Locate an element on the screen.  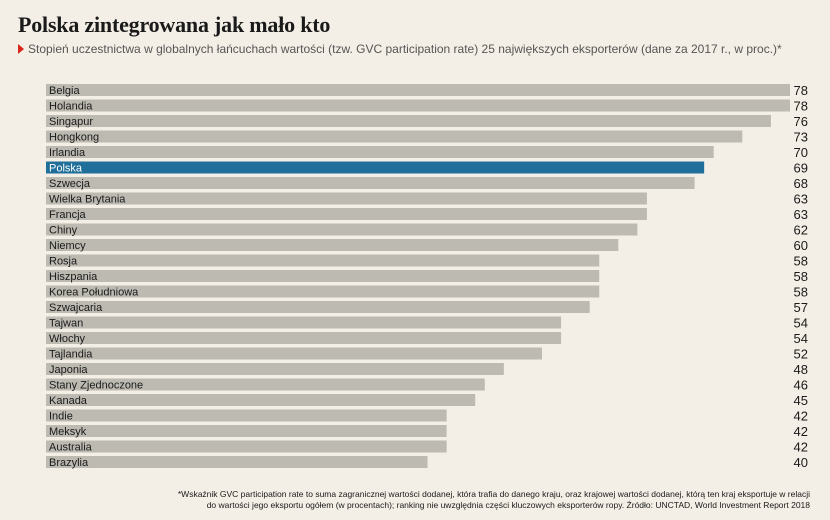
bar-kanada is located at coordinates (261, 400).